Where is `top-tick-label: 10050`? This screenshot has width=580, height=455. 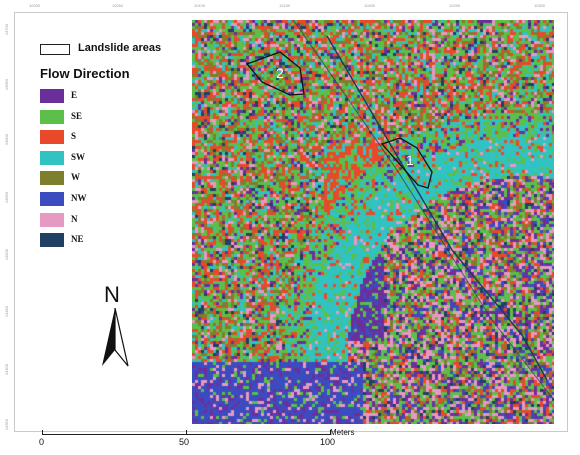 top-tick-label: 10050 is located at coordinates (118, 5).